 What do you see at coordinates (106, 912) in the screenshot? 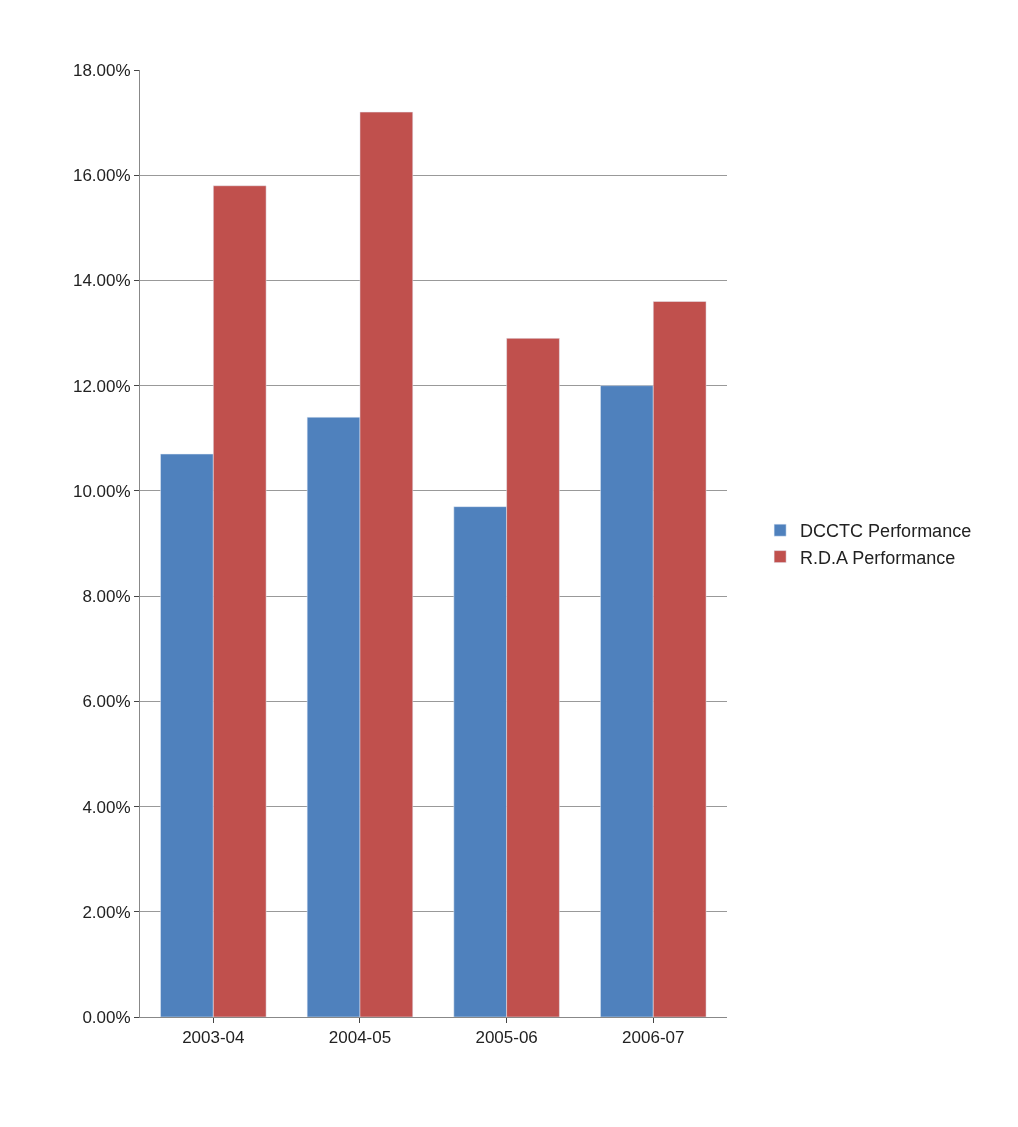
I see `y-tick-label: 2.00%` at bounding box center [106, 912].